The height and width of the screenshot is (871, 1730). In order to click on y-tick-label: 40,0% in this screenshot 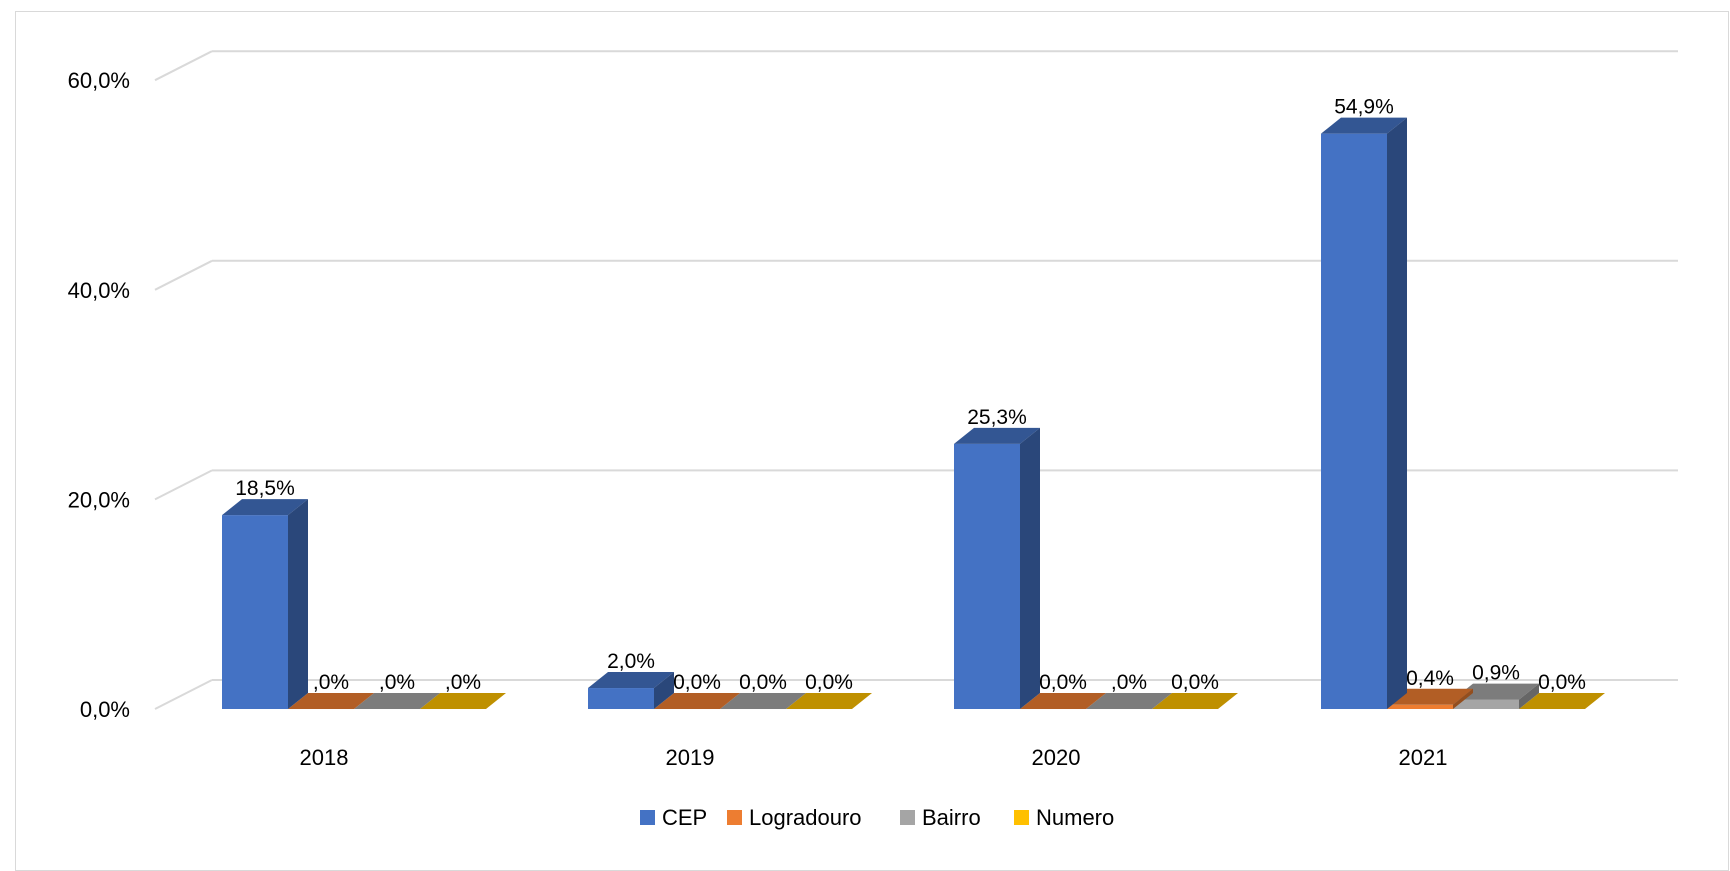, I will do `click(99, 290)`.